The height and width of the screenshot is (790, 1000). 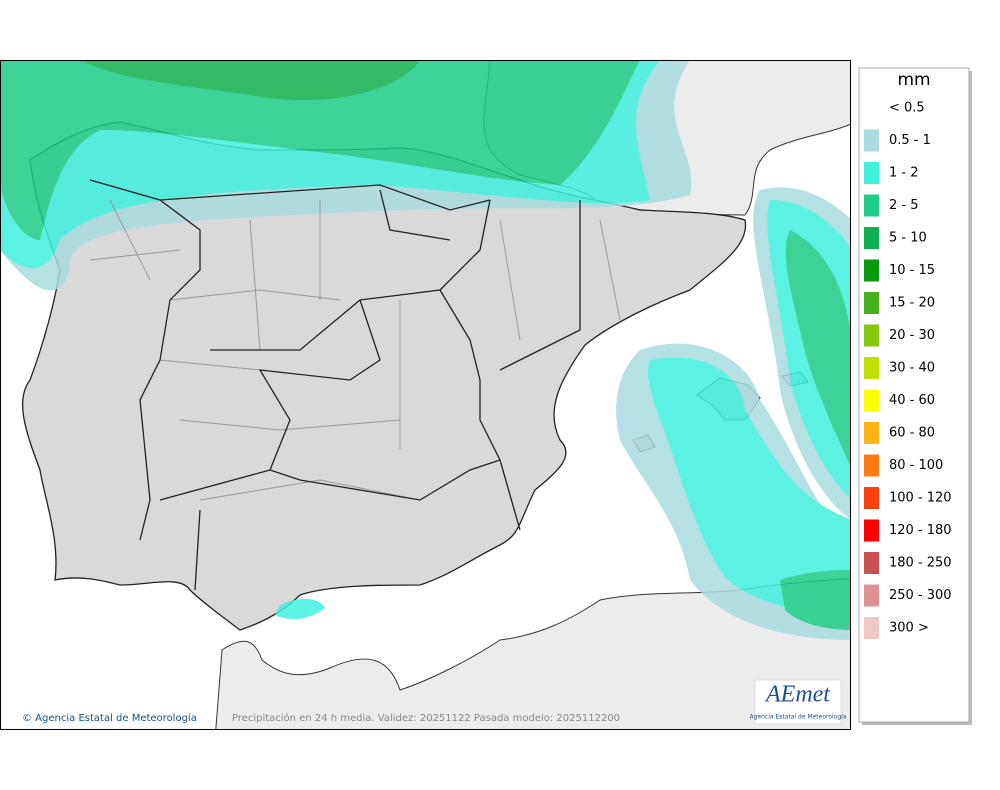 I want to click on legend-label: 250 - 300, so click(x=920, y=595).